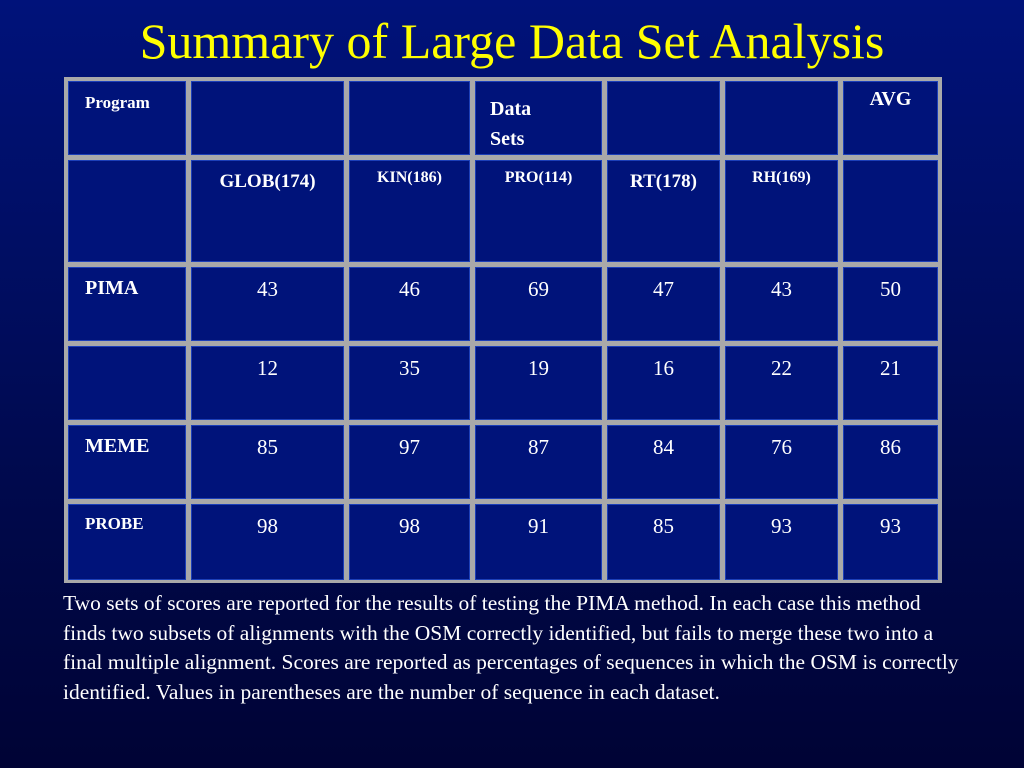  Describe the element at coordinates (890, 118) in the screenshot. I see `header-cell-avg: AVG` at that location.